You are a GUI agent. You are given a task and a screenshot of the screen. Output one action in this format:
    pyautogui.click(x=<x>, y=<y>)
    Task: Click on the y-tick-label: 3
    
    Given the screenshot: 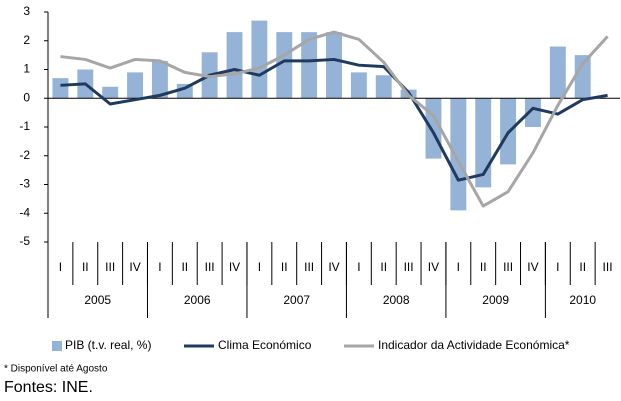 What is the action you would take?
    pyautogui.click(x=26, y=11)
    